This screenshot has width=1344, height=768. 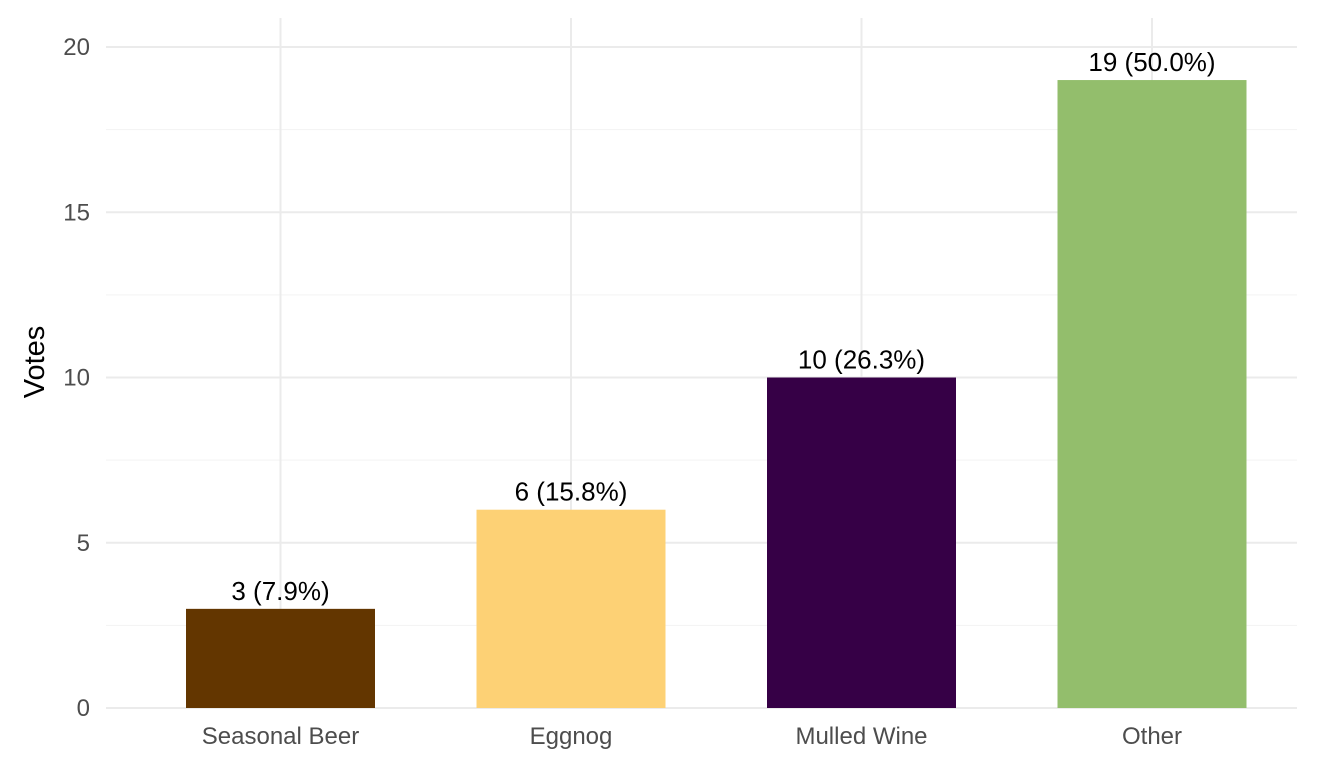 What do you see at coordinates (861, 736) in the screenshot?
I see `x-tick-label: Mulled Wine` at bounding box center [861, 736].